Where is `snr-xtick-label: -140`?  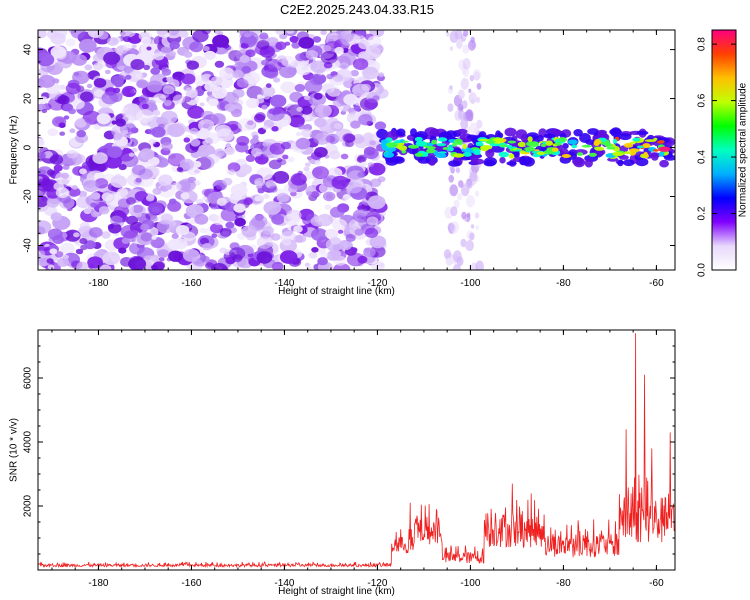
snr-xtick-label: -140 is located at coordinates (284, 583).